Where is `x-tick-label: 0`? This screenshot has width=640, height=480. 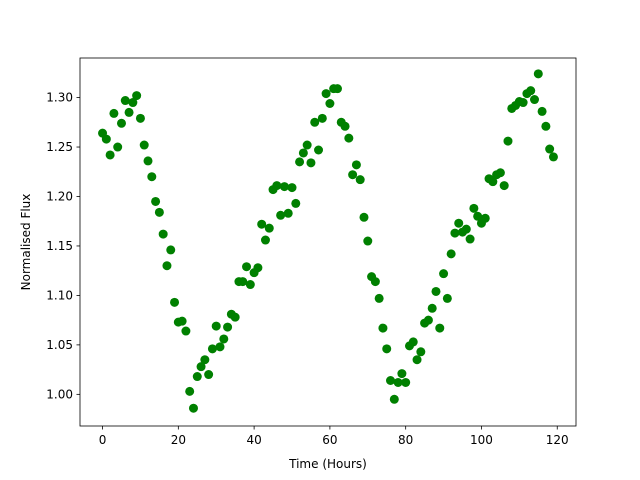
x-tick-label: 0 is located at coordinates (103, 440).